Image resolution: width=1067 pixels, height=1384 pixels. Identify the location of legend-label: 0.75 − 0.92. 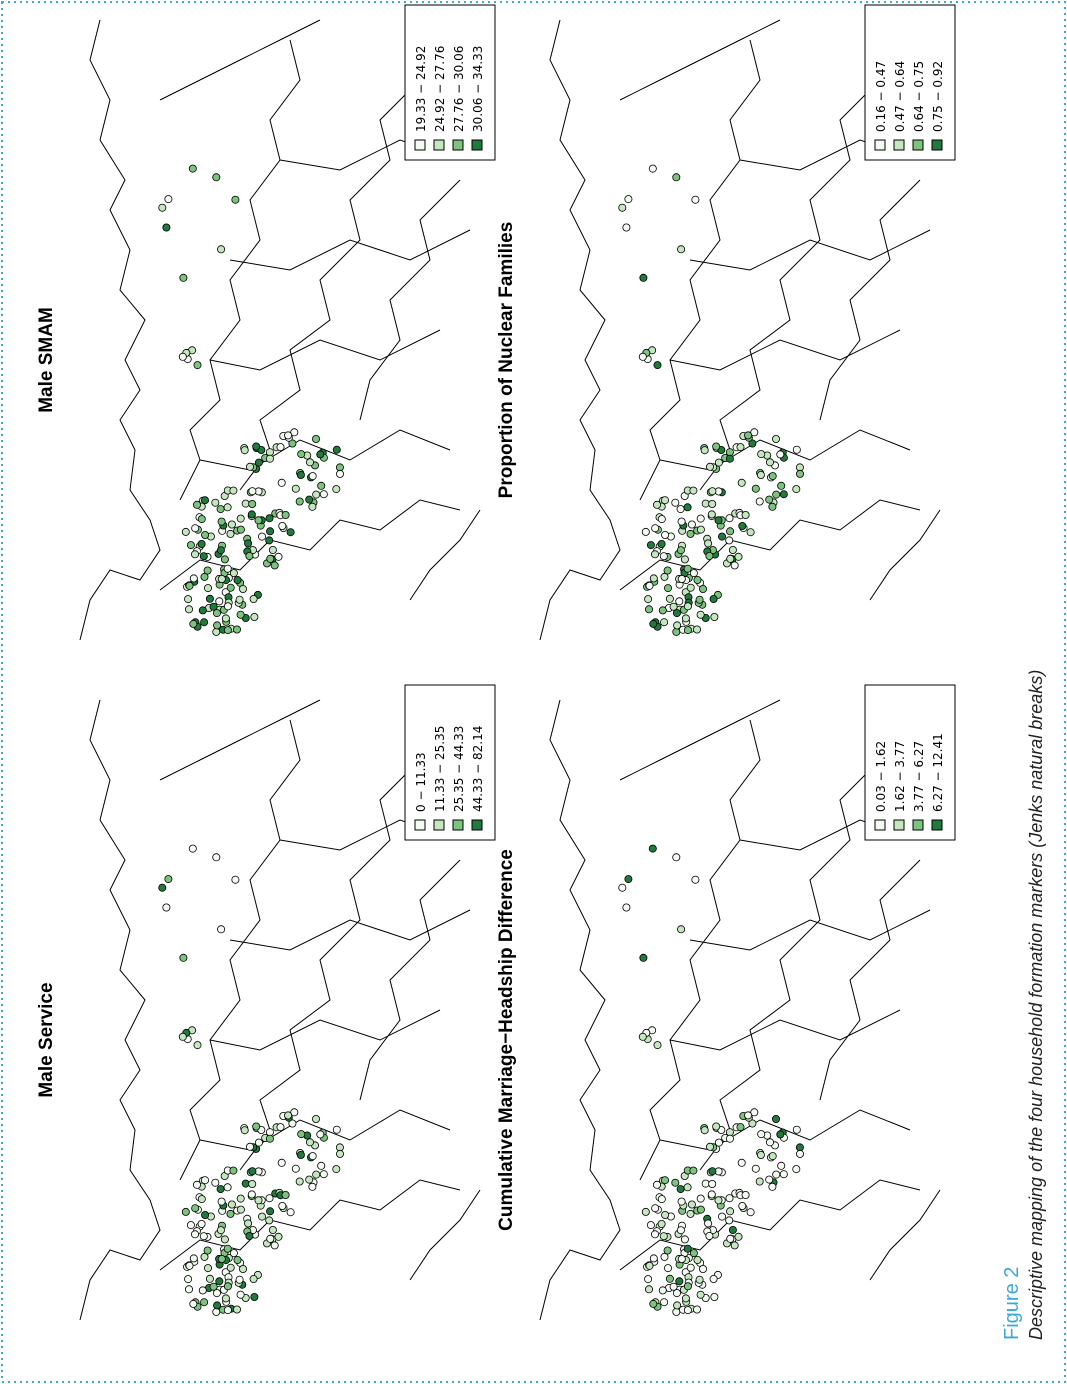
(938, 96).